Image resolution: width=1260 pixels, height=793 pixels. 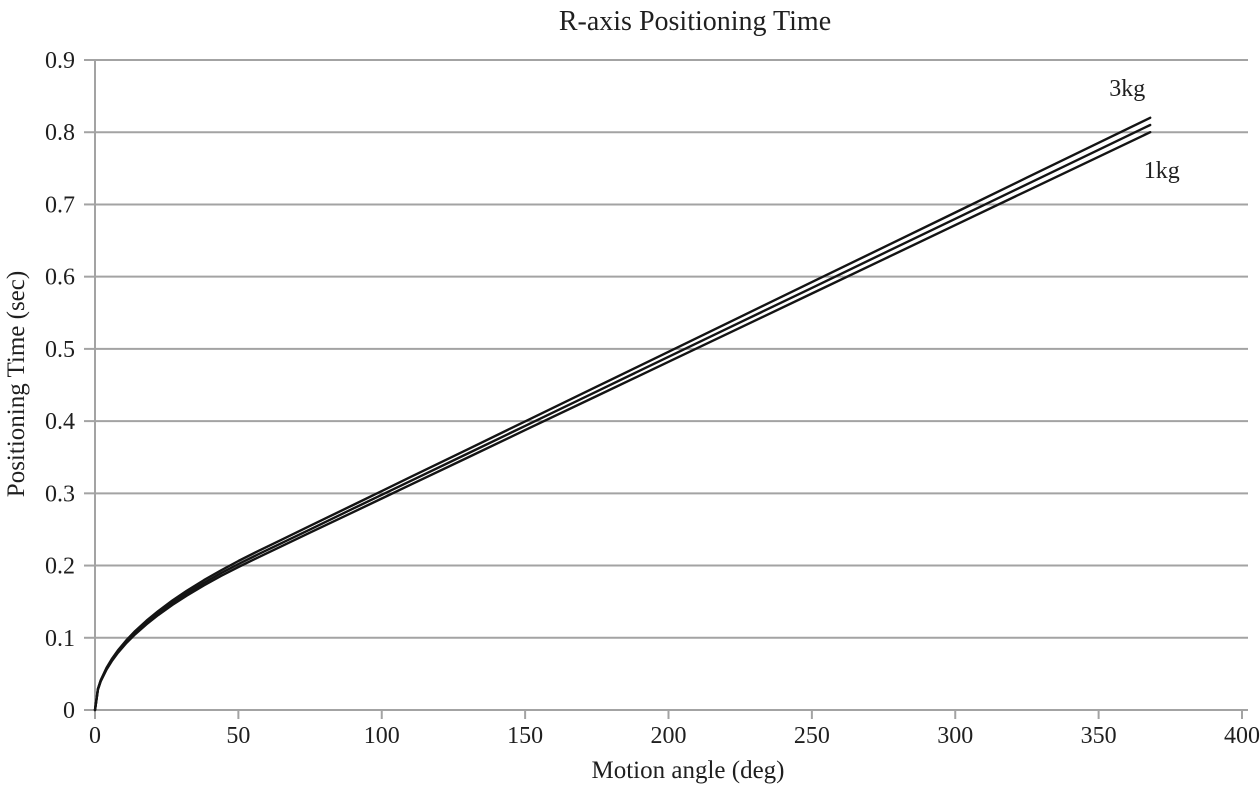 I want to click on y-tick-label: 0.2, so click(x=60, y=567).